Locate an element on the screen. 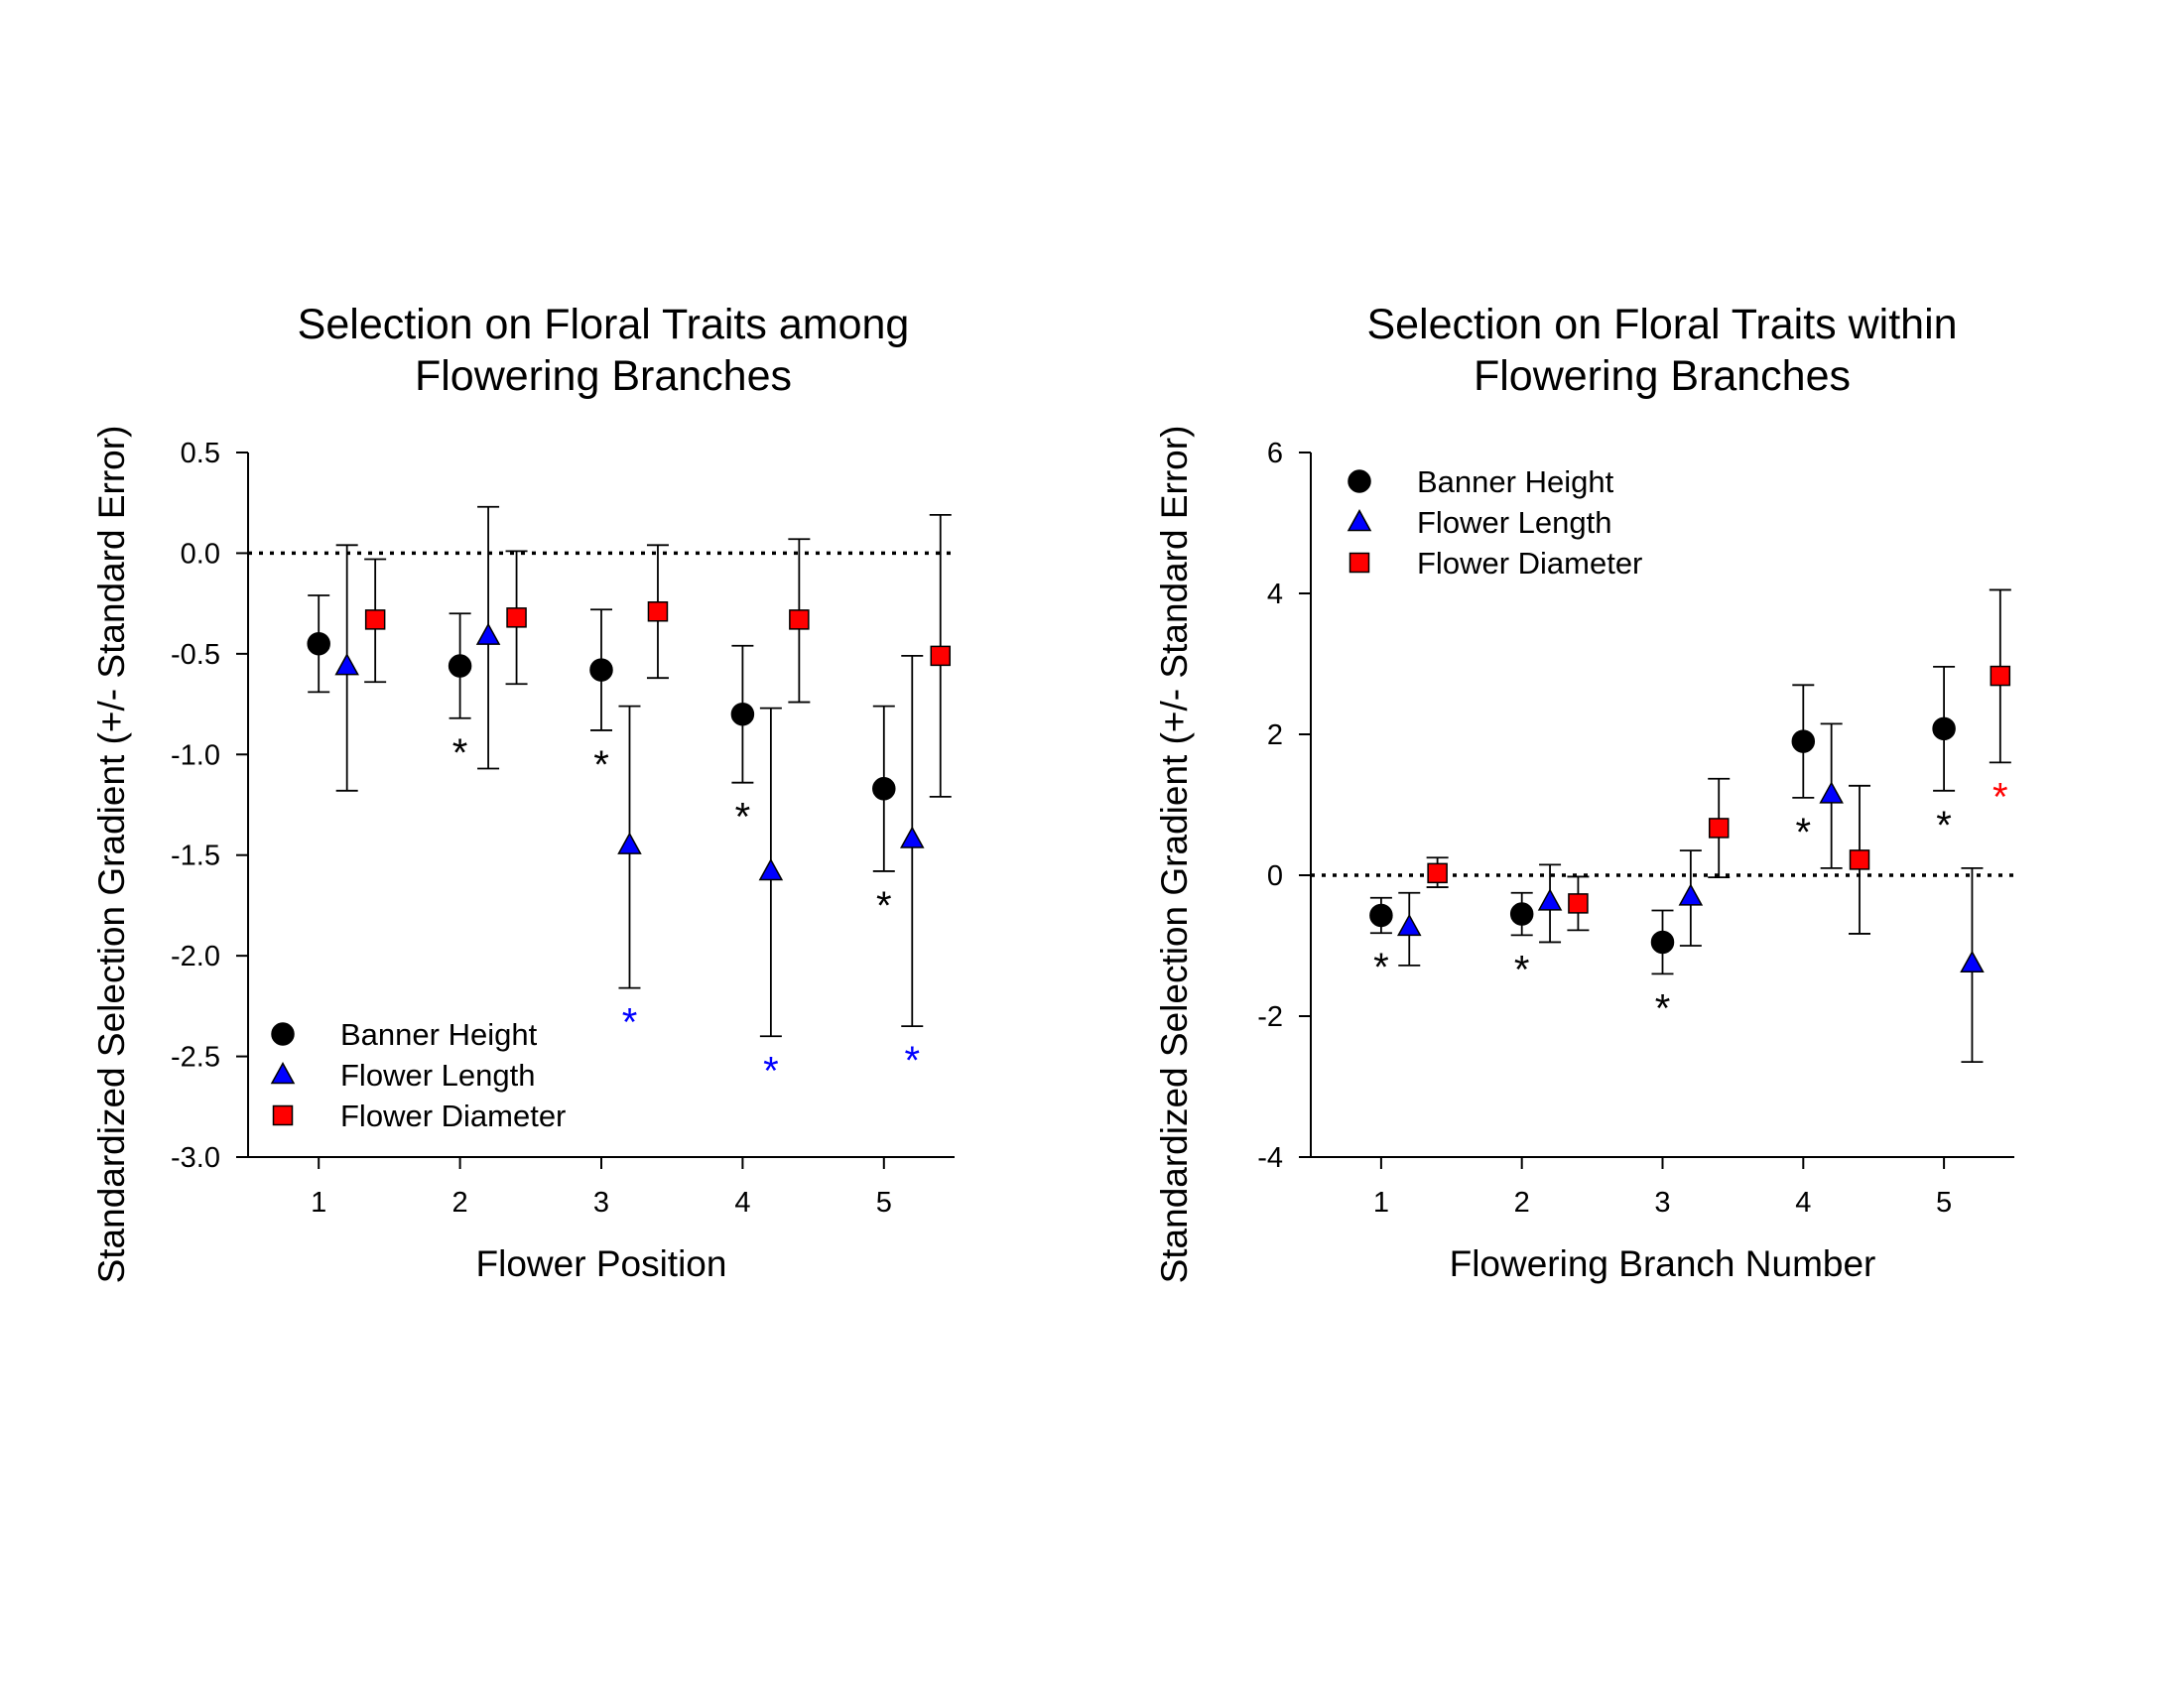 The height and width of the screenshot is (1684, 2184). chart-title-line: Selection on Floral Traits among is located at coordinates (604, 324).